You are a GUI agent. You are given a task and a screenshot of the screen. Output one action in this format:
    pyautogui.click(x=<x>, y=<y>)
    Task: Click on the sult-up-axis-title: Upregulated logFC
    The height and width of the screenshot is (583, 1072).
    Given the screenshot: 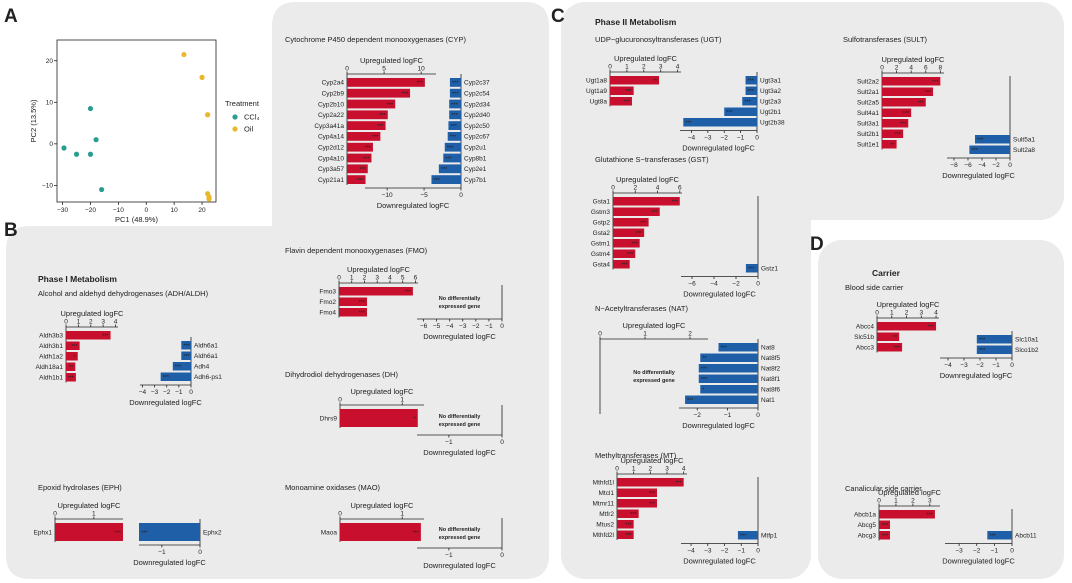 What is the action you would take?
    pyautogui.click(x=914, y=59)
    